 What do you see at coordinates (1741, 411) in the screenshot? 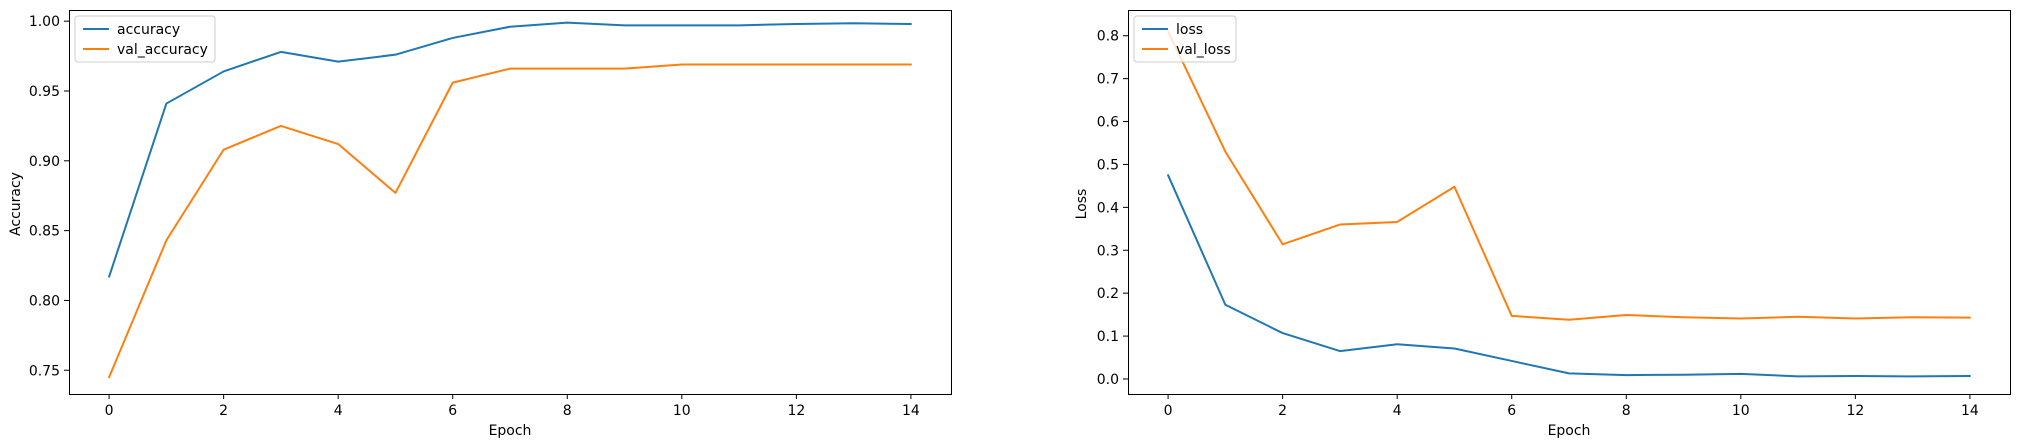
I see `loss-x-tick-label: 10` at bounding box center [1741, 411].